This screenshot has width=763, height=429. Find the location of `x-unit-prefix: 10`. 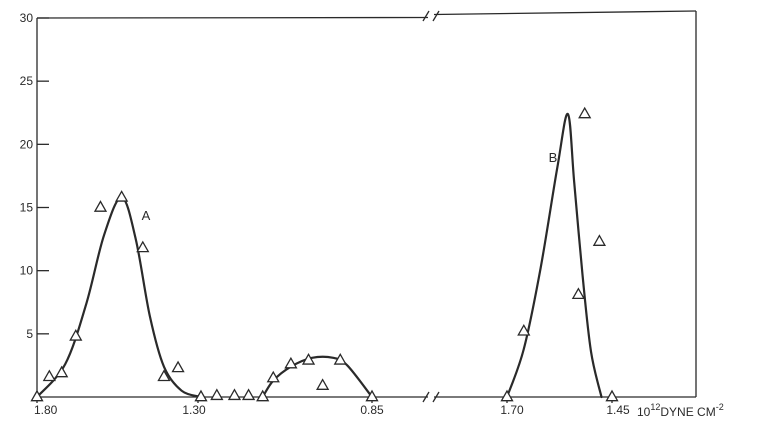

x-unit-prefix: 10 is located at coordinates (644, 412).